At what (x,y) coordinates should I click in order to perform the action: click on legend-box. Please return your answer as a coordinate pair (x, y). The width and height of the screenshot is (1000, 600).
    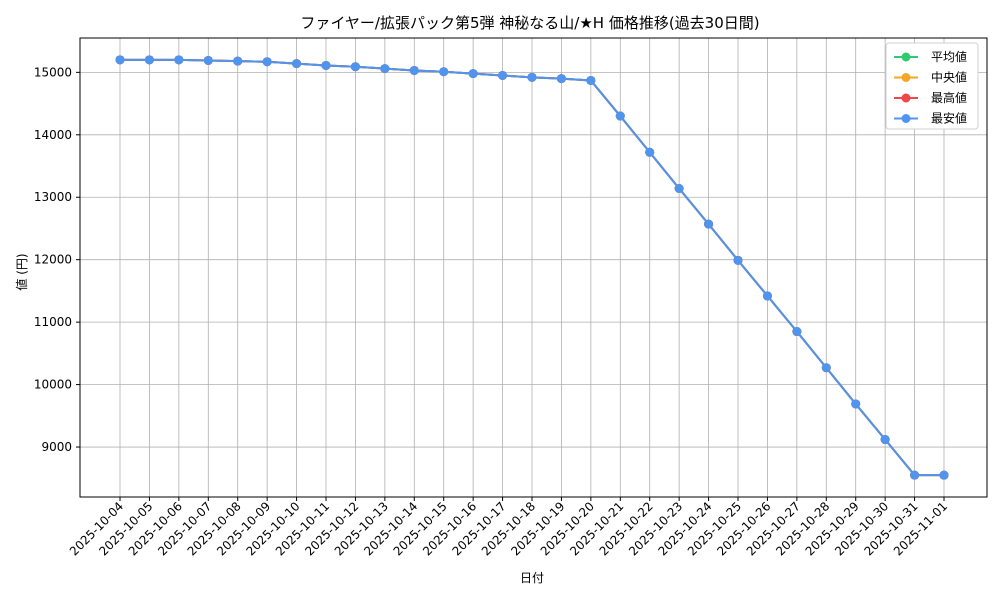
    Looking at the image, I should click on (932, 86).